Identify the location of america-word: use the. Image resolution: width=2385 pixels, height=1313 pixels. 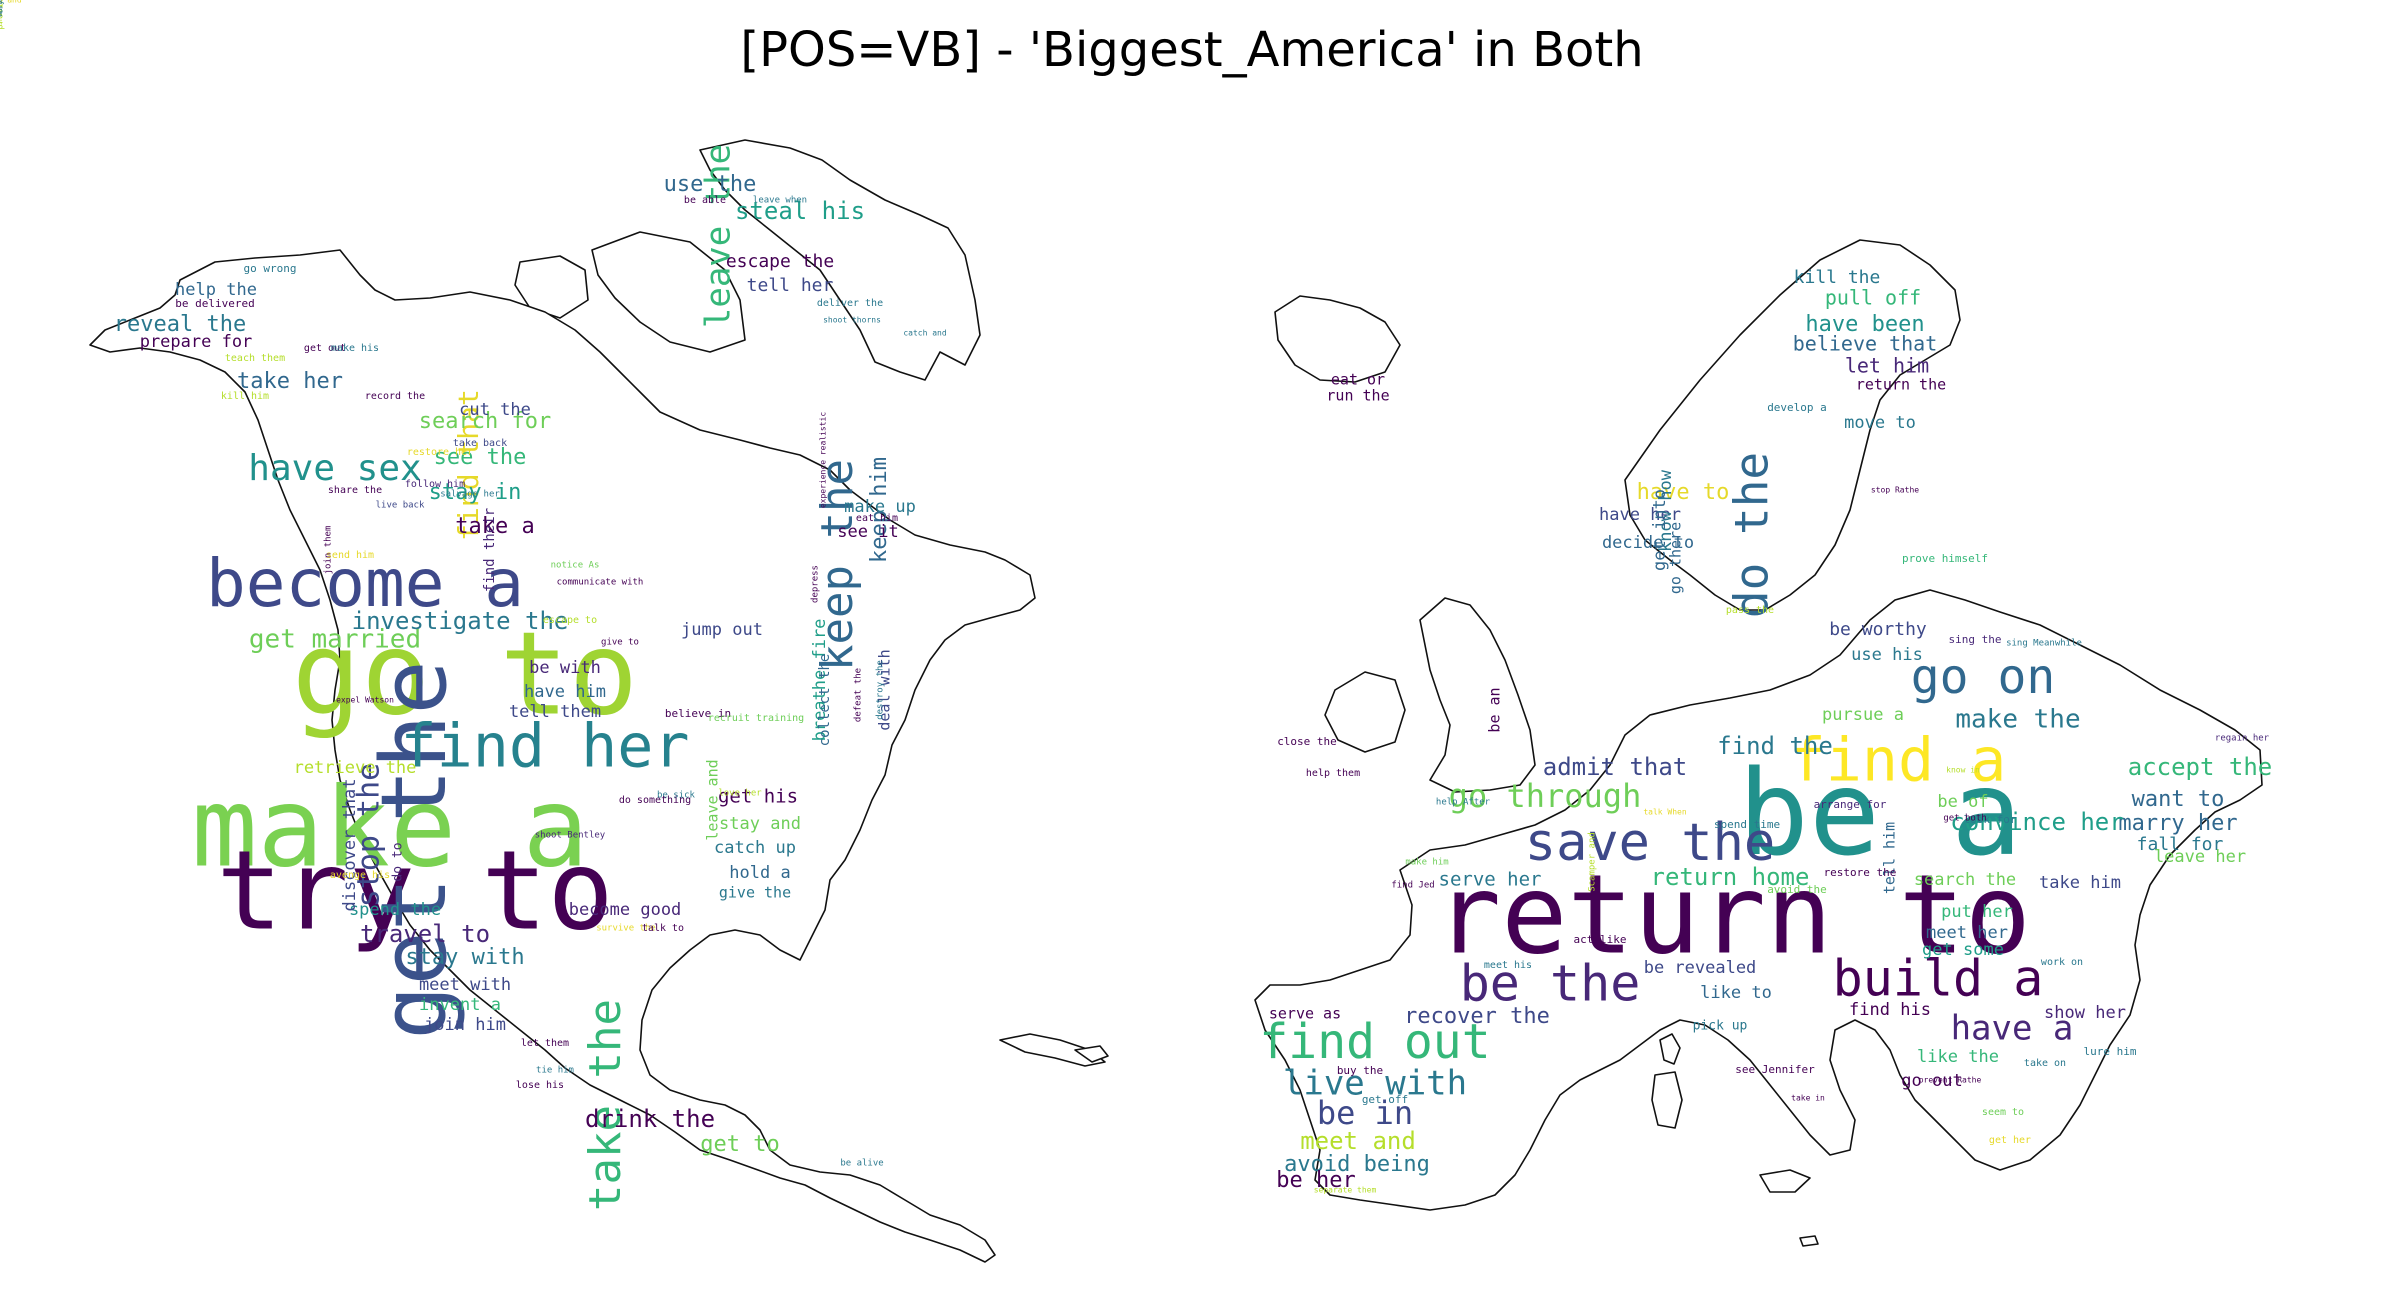
(710, 184).